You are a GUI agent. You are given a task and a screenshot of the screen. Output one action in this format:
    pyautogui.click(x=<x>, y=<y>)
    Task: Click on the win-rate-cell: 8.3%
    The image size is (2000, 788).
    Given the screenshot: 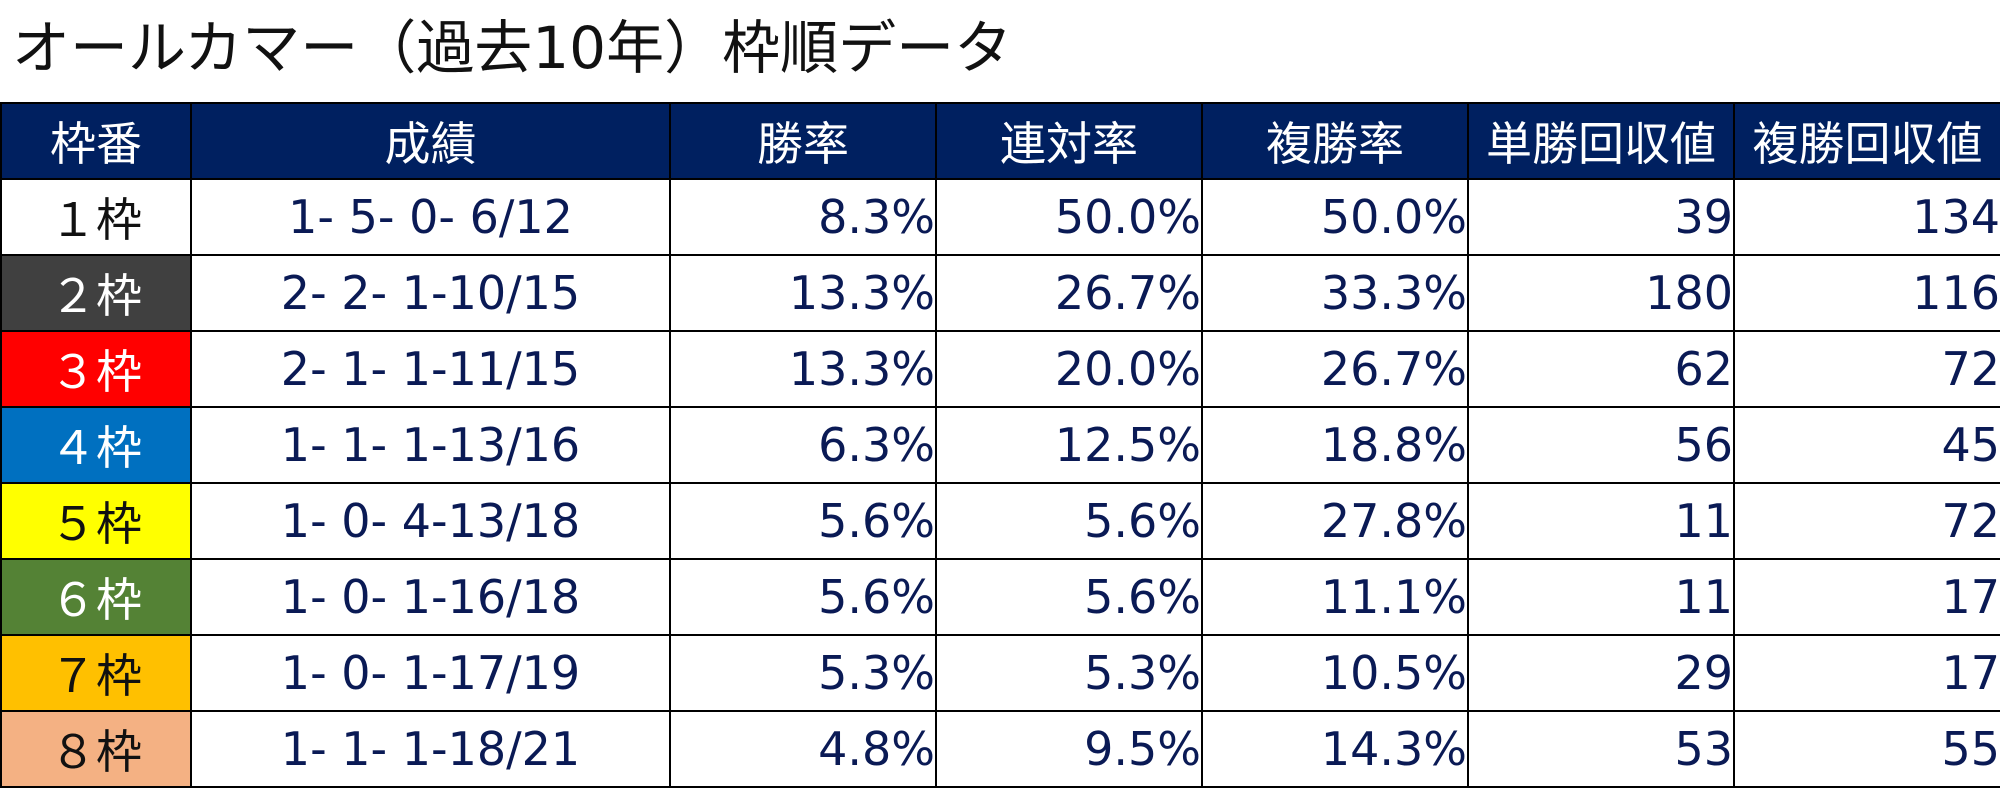 What is the action you would take?
    pyautogui.click(x=803, y=217)
    